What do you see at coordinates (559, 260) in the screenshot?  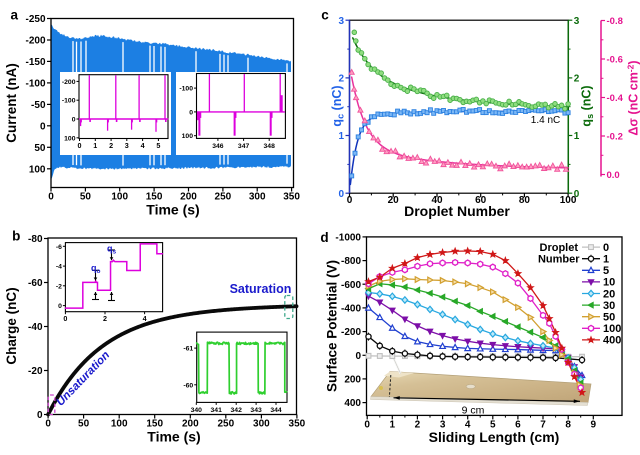 I see `svg-text: Number` at bounding box center [559, 260].